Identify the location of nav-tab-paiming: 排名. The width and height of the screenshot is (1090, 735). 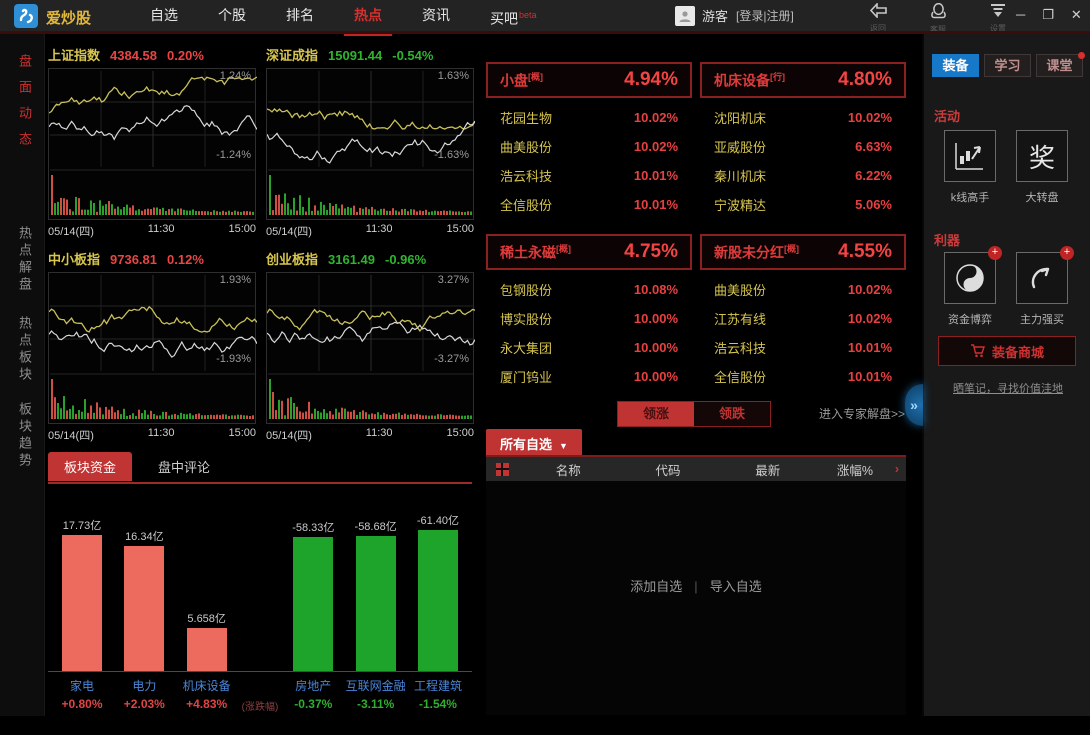
(300, 15).